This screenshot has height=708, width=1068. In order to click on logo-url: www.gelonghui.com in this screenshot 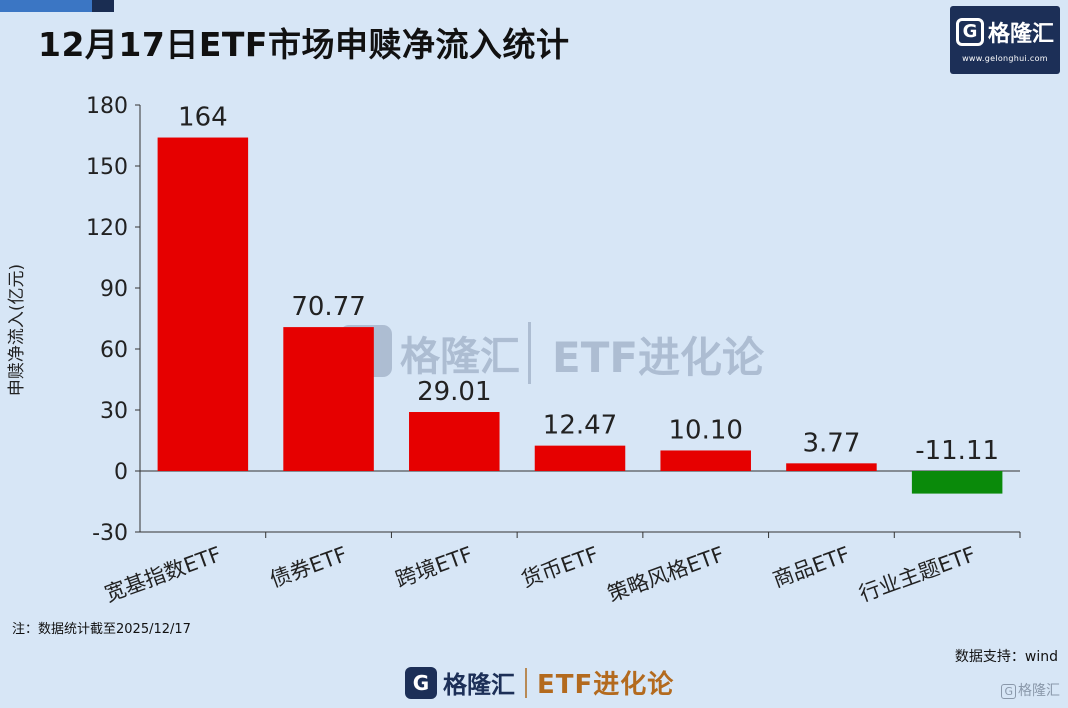, I will do `click(1005, 58)`.